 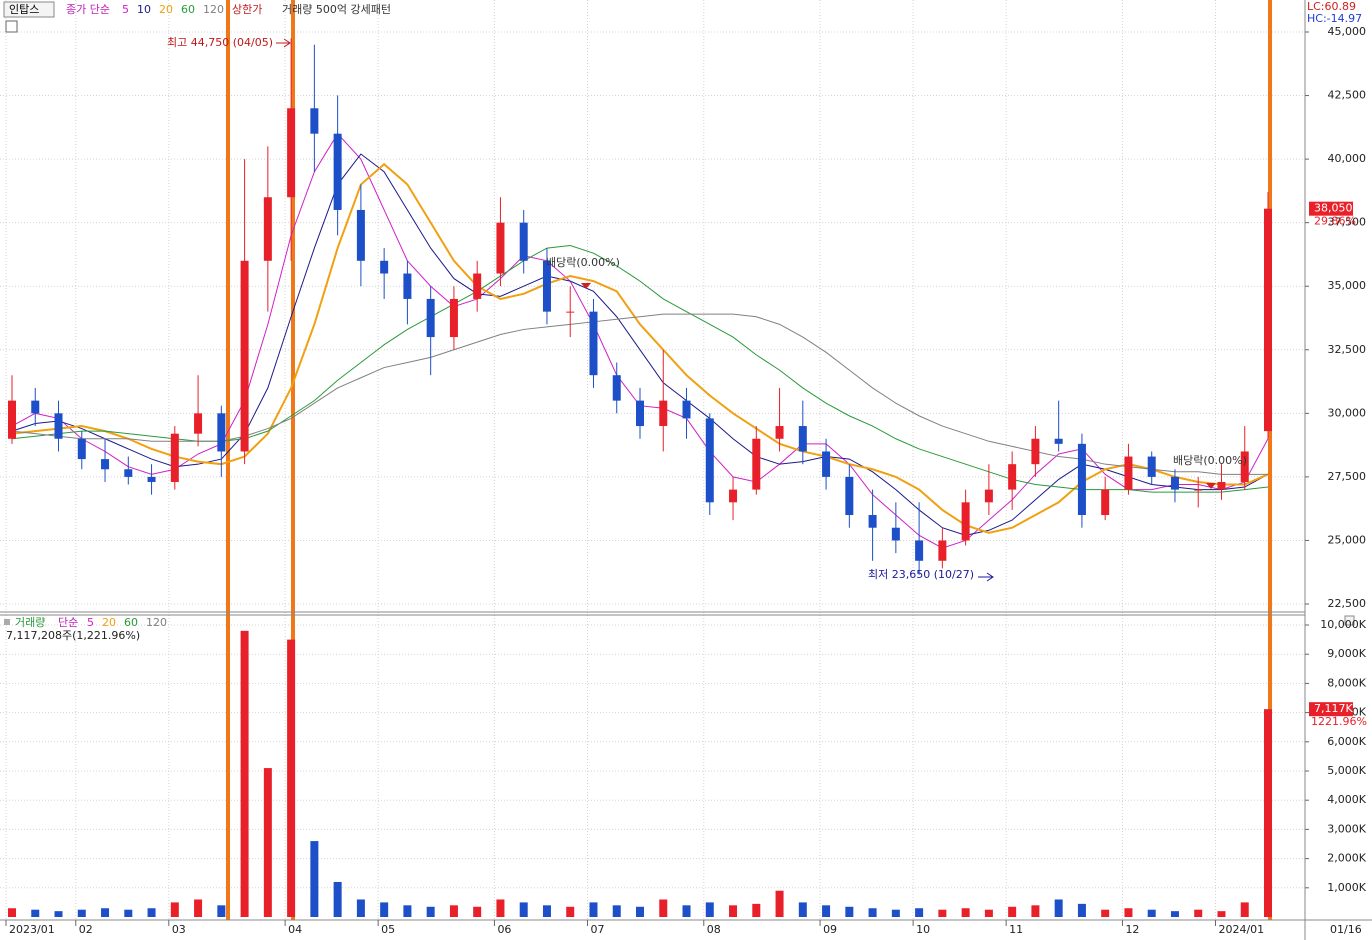 What do you see at coordinates (336, 9) in the screenshot?
I see `legend-extra: 거래량 500억 강세패턴` at bounding box center [336, 9].